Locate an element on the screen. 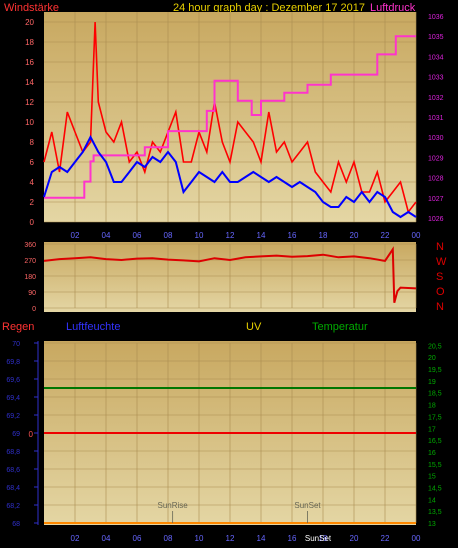 Image resolution: width=458 pixels, height=548 pixels. wind-speed-axis: 0 2 4 6 8 10 12 14 16 18 20 is located at coordinates (29, 122).